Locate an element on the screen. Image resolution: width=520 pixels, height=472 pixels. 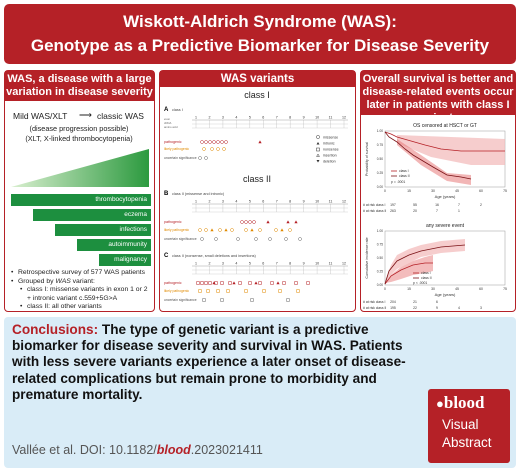
km-risk-class-2-row: 263 20 7 1 is located at coordinates (425, 211).